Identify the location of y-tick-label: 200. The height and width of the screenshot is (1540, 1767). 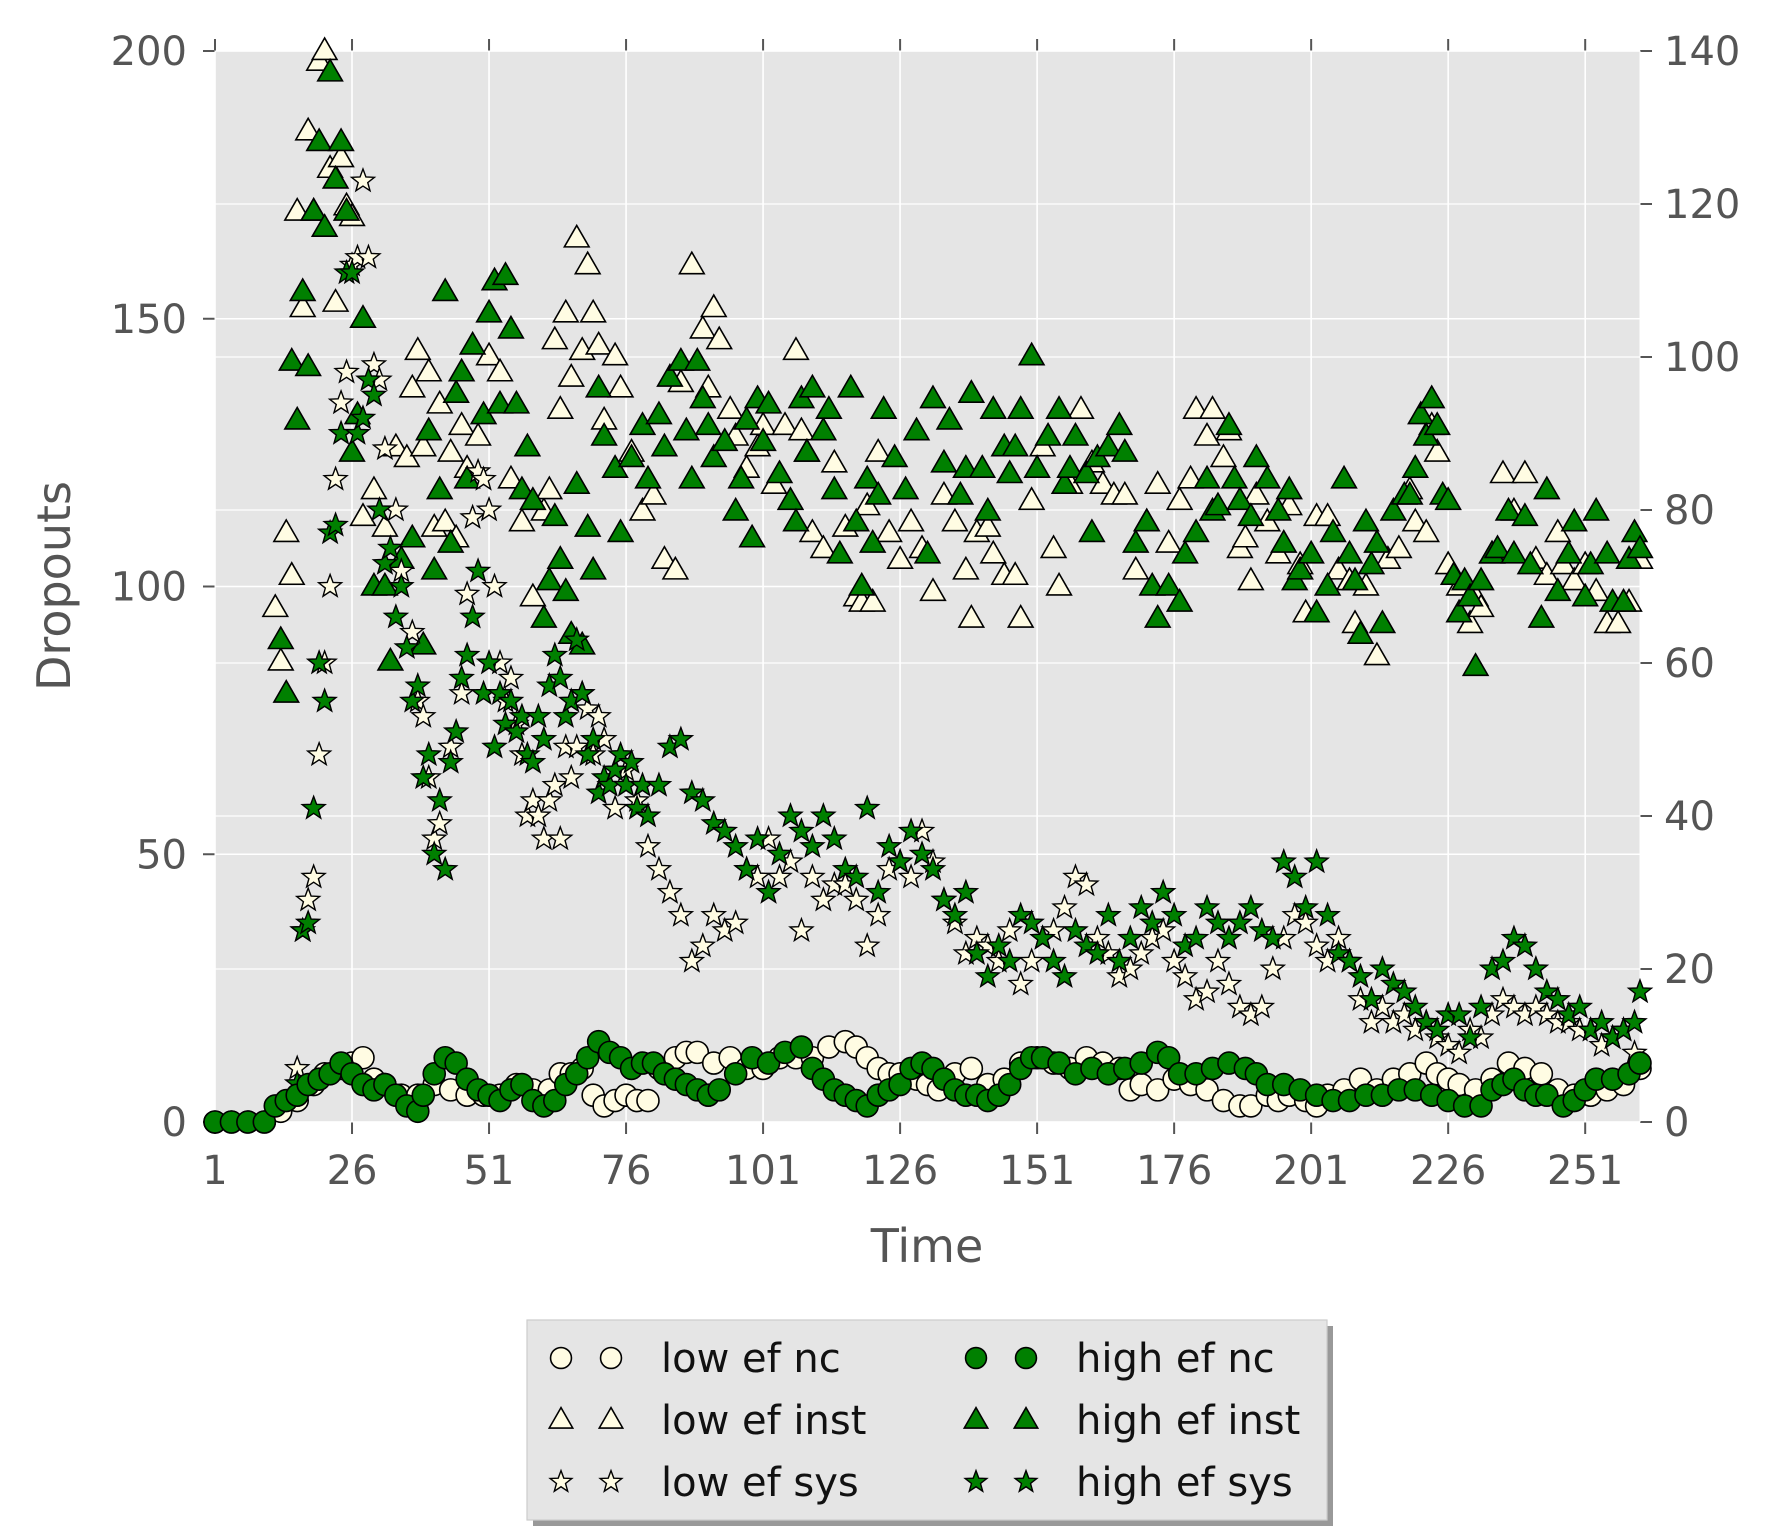
(149, 52).